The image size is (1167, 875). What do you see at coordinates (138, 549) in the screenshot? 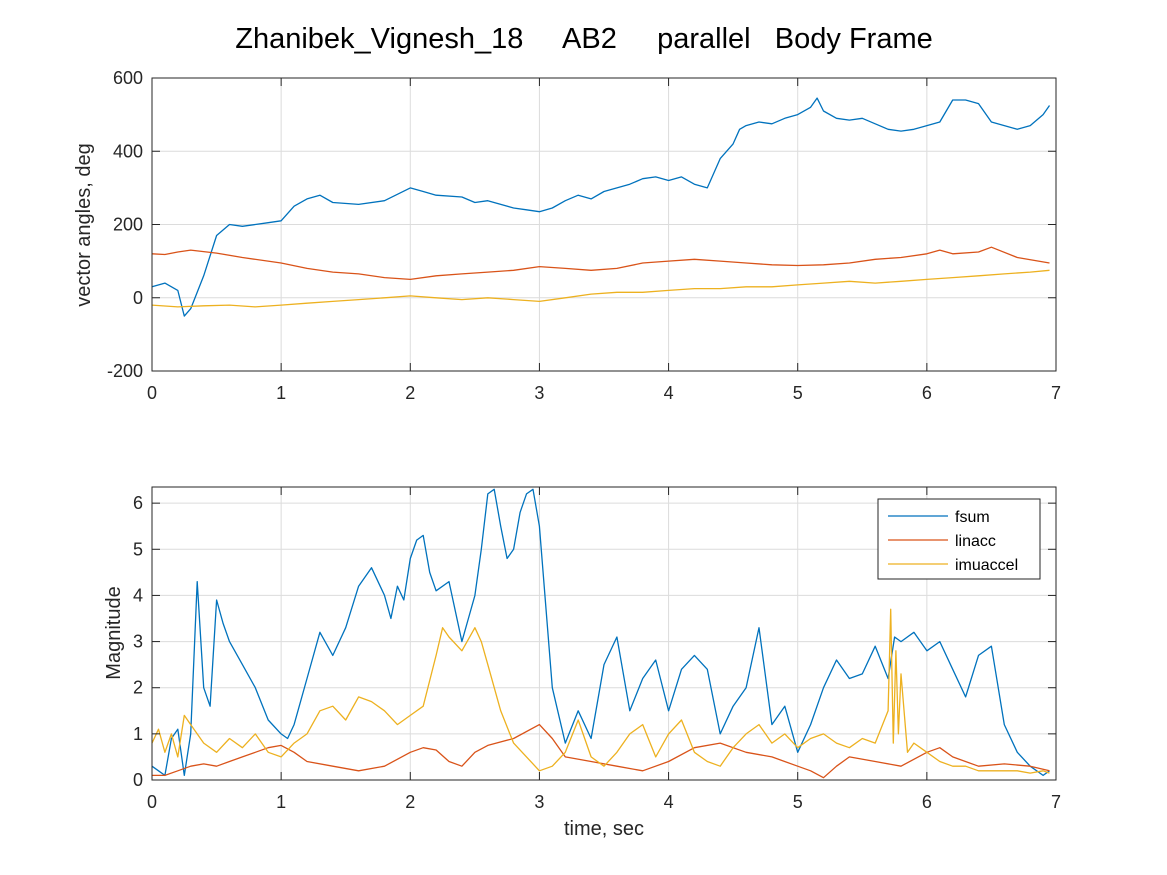
I see `bottom-y-tick-label: 5` at bounding box center [138, 549].